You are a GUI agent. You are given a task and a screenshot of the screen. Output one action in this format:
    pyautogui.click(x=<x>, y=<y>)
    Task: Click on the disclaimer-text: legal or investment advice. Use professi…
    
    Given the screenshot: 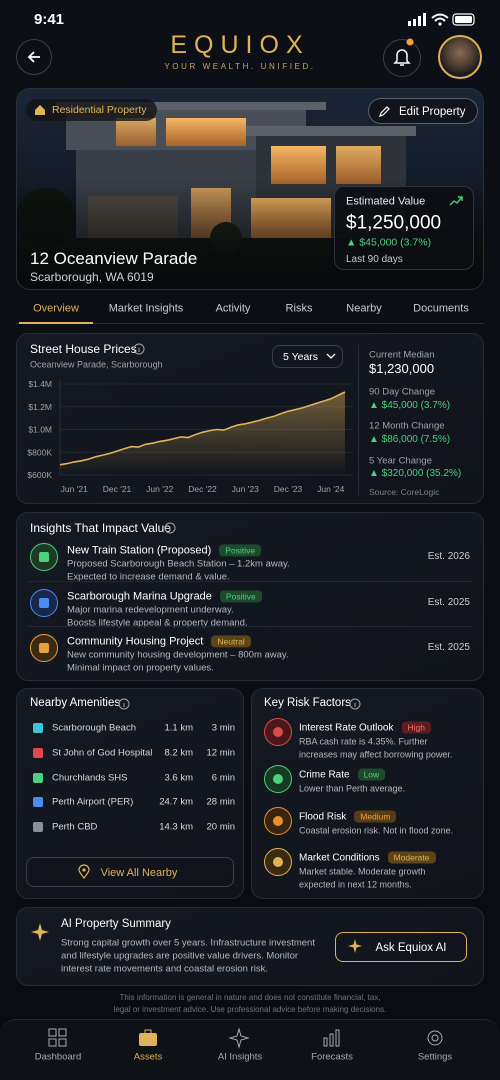 What is the action you would take?
    pyautogui.click(x=250, y=1010)
    